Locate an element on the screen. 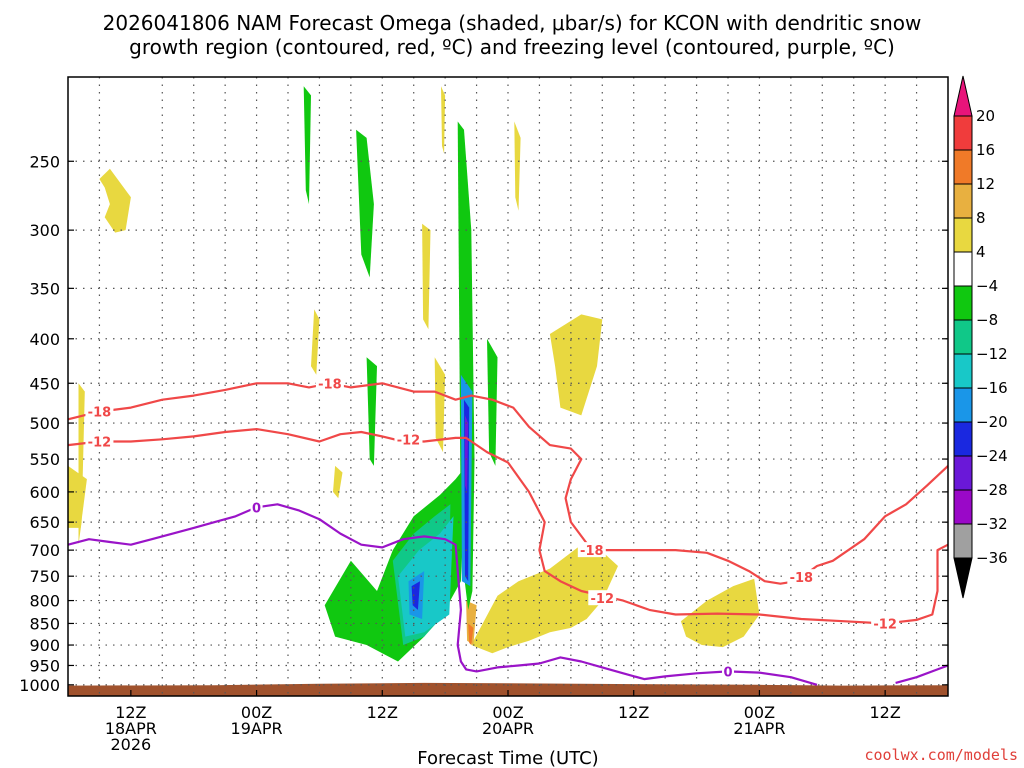 This screenshot has width=1024, height=768. contour-label-0: -18 is located at coordinates (100, 413).